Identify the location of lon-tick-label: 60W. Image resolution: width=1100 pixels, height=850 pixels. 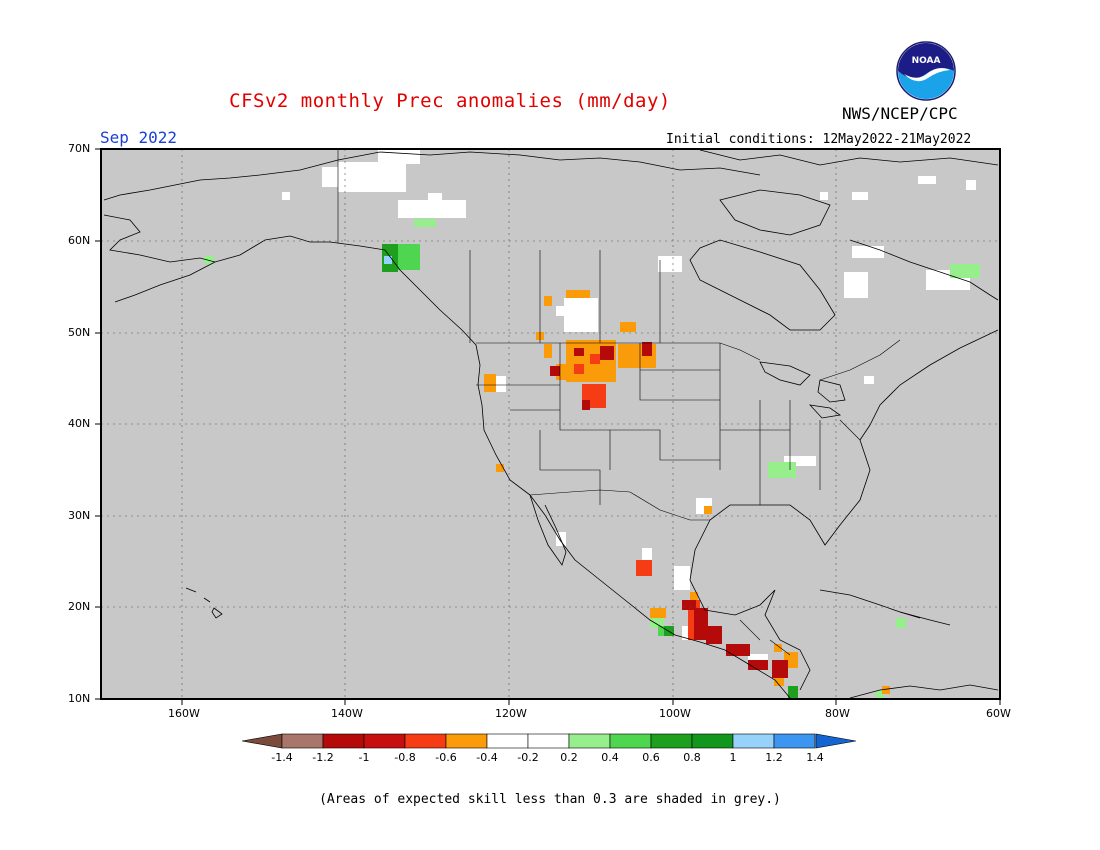
(998, 713).